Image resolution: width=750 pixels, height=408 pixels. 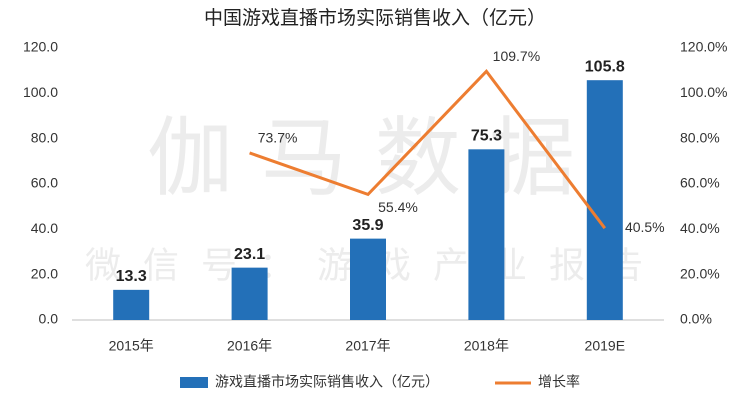 I want to click on y2-tick-label: 40.0%, so click(x=700, y=228).